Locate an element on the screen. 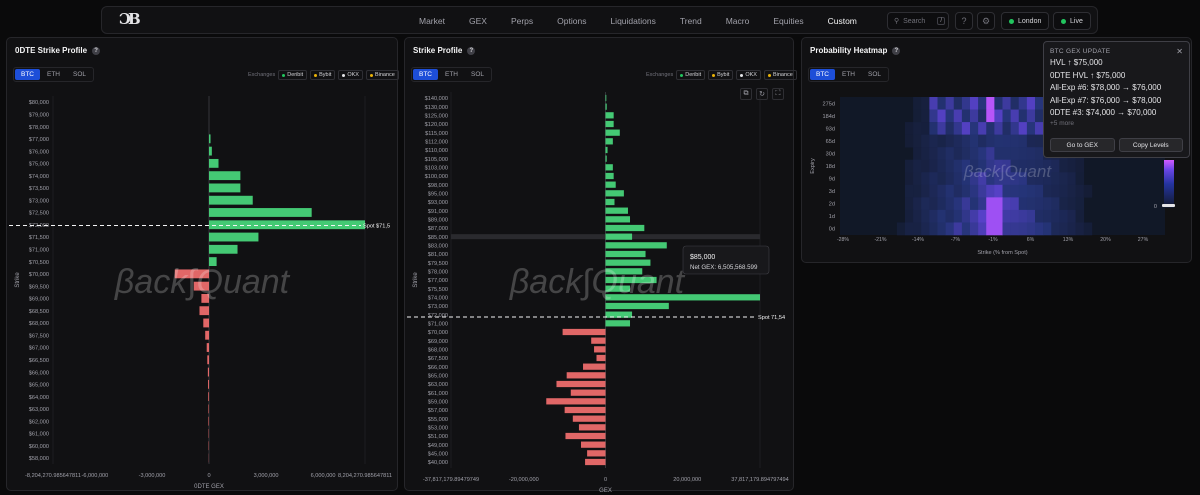 This screenshot has width=1200, height=495. notification-more: +5 more is located at coordinates (1062, 123).